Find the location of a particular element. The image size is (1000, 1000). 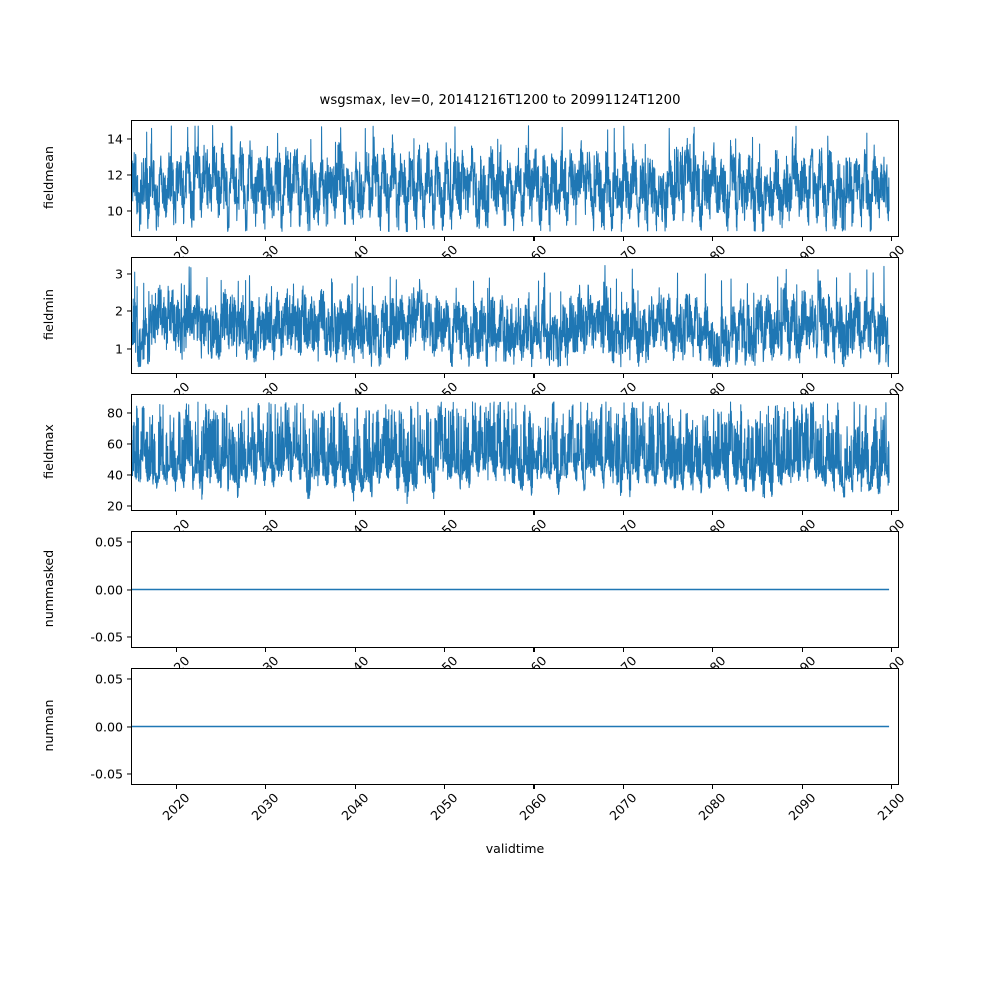

y-tick-label: 1 is located at coordinates (118, 349).